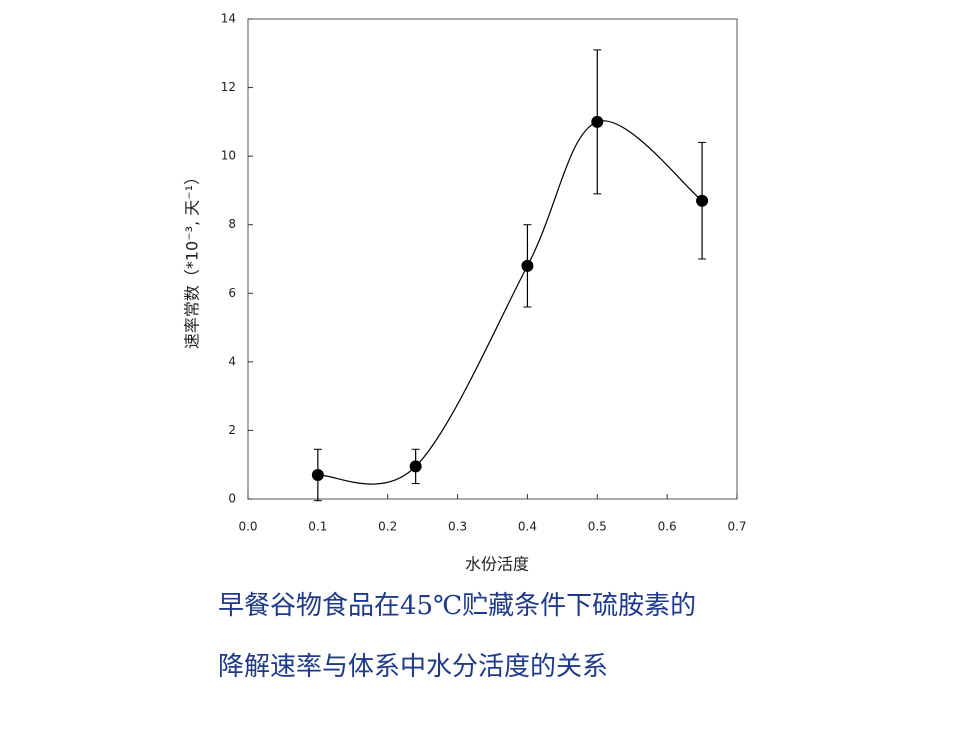 The width and height of the screenshot is (980, 739). Describe the element at coordinates (228, 87) in the screenshot. I see `y-tick-label: 12` at that location.